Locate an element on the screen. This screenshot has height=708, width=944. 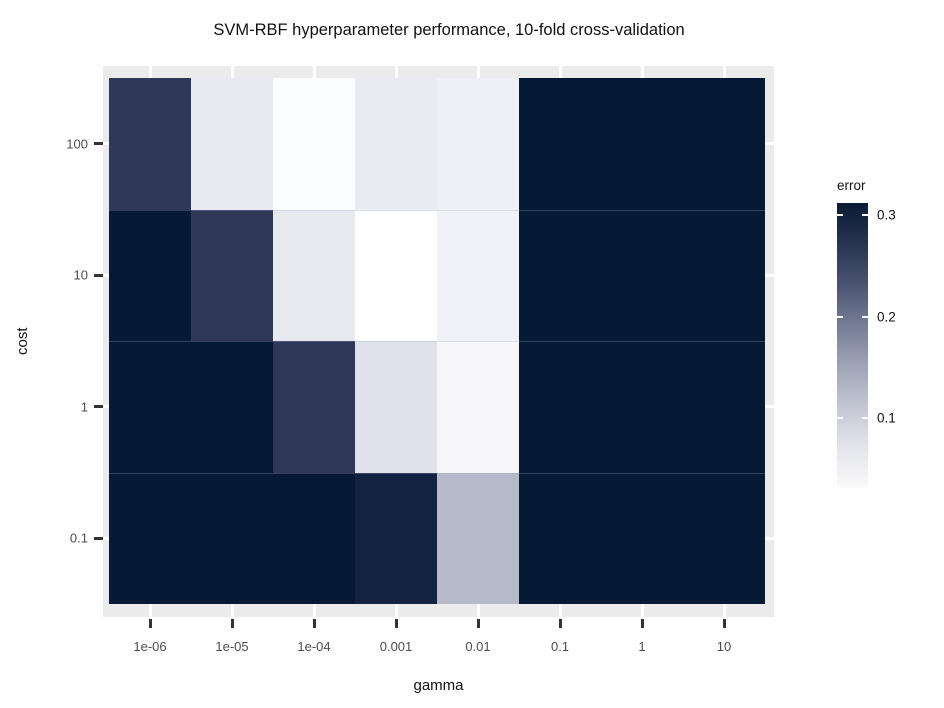
legend-title: error is located at coordinates (851, 185).